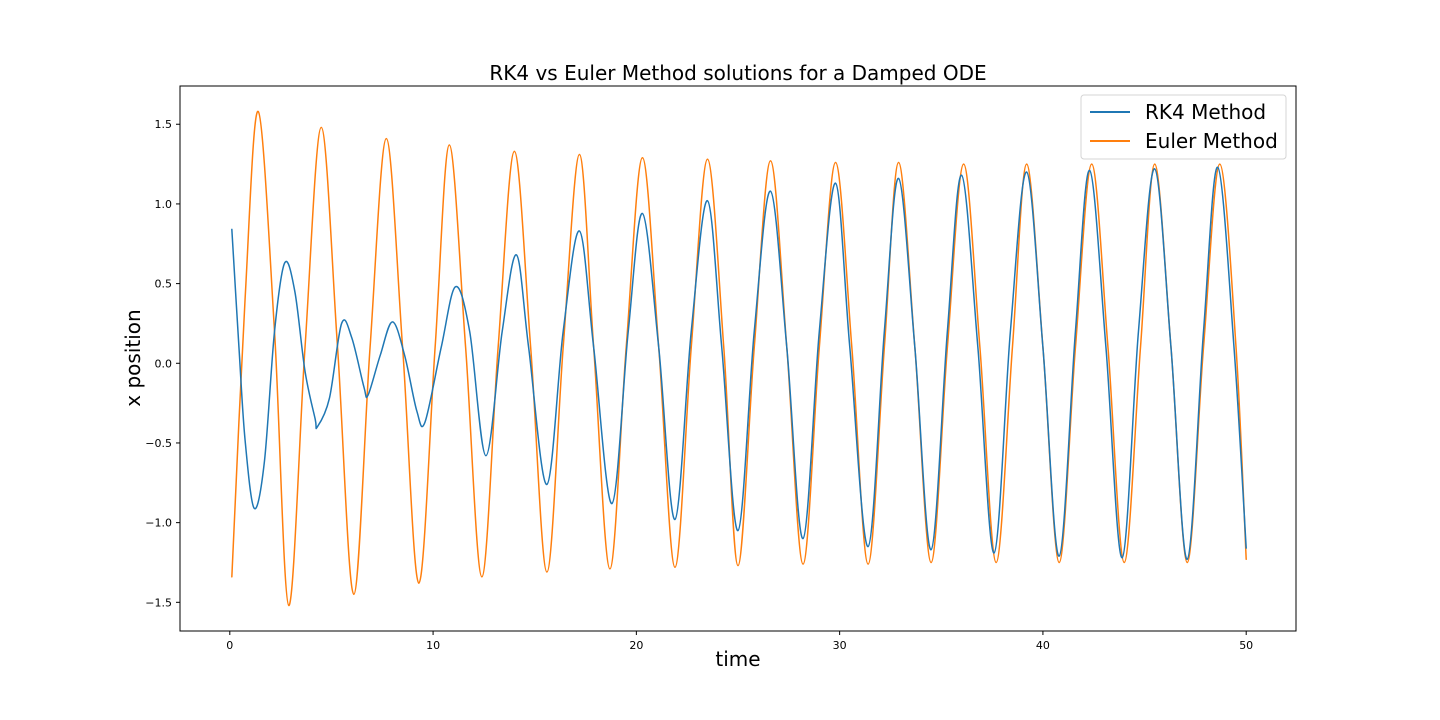 The height and width of the screenshot is (720, 1440). I want to click on x-axis: 0 10 20 30 40 50, so click(739, 641).